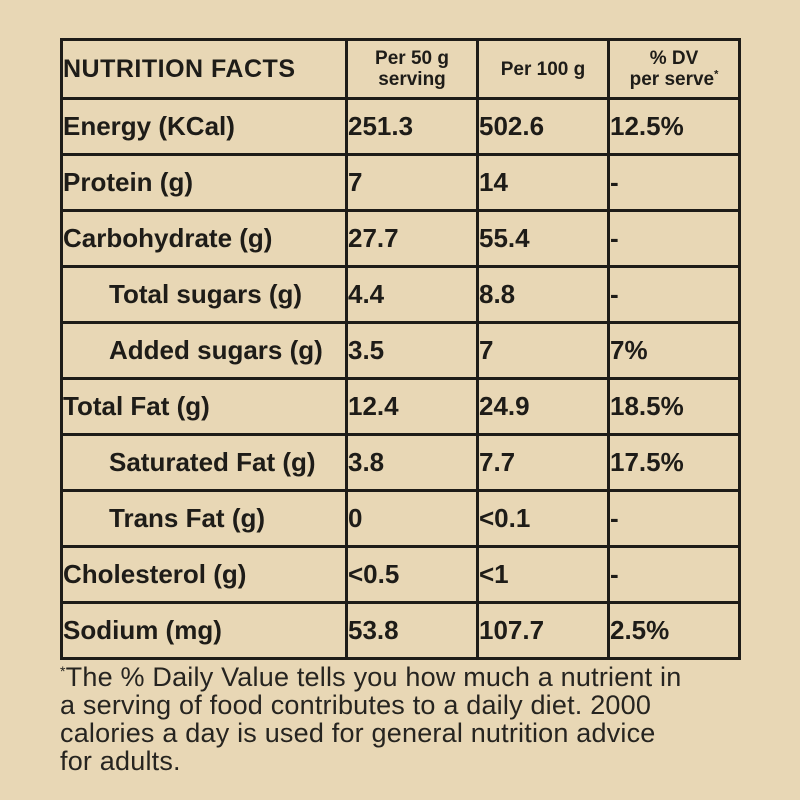  I want to click on table-row: Saturated Fat (g) 3.8 7.7 17.5%, so click(400, 462).